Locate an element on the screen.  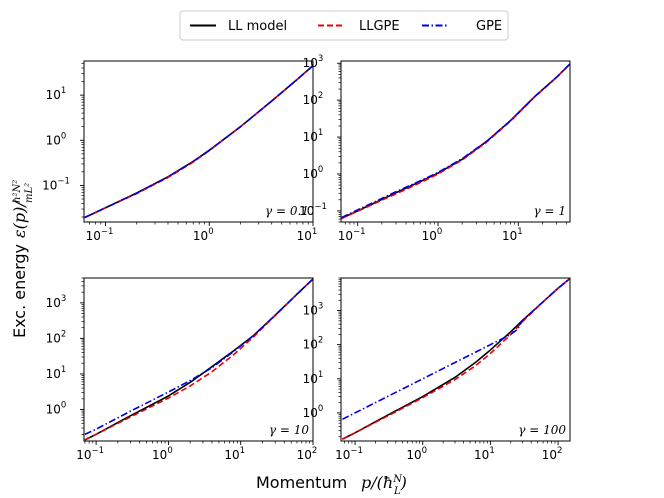
legend-label-gpe: GPE is located at coordinates (489, 26).